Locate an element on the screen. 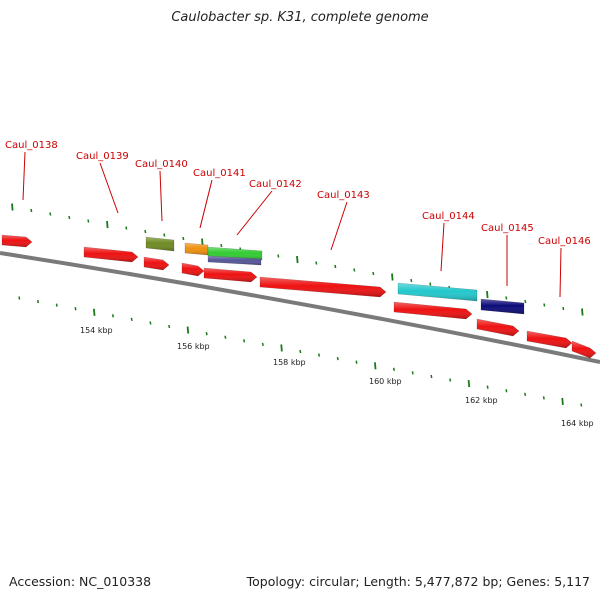 The width and height of the screenshot is (600, 600). scale-label: 164 kbp is located at coordinates (577, 423).